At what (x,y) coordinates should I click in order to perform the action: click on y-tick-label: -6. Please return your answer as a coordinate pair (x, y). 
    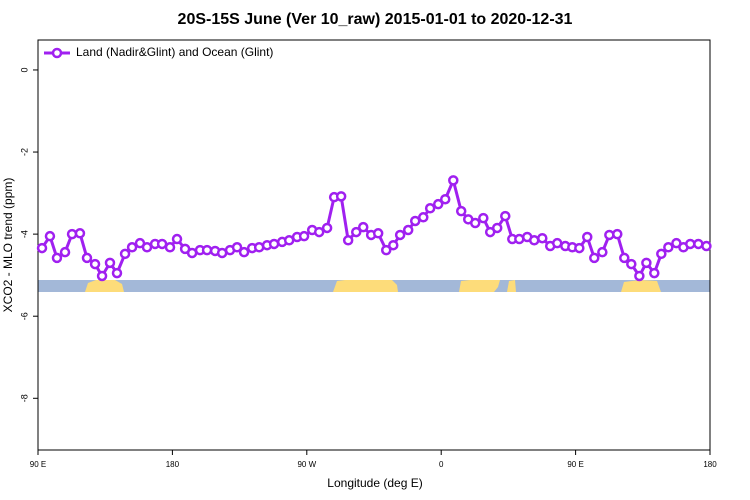
    Looking at the image, I should click on (24, 316).